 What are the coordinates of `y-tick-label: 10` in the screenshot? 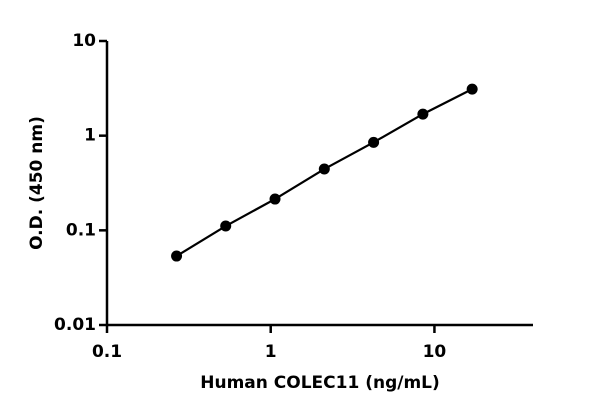 It's located at (84, 41).